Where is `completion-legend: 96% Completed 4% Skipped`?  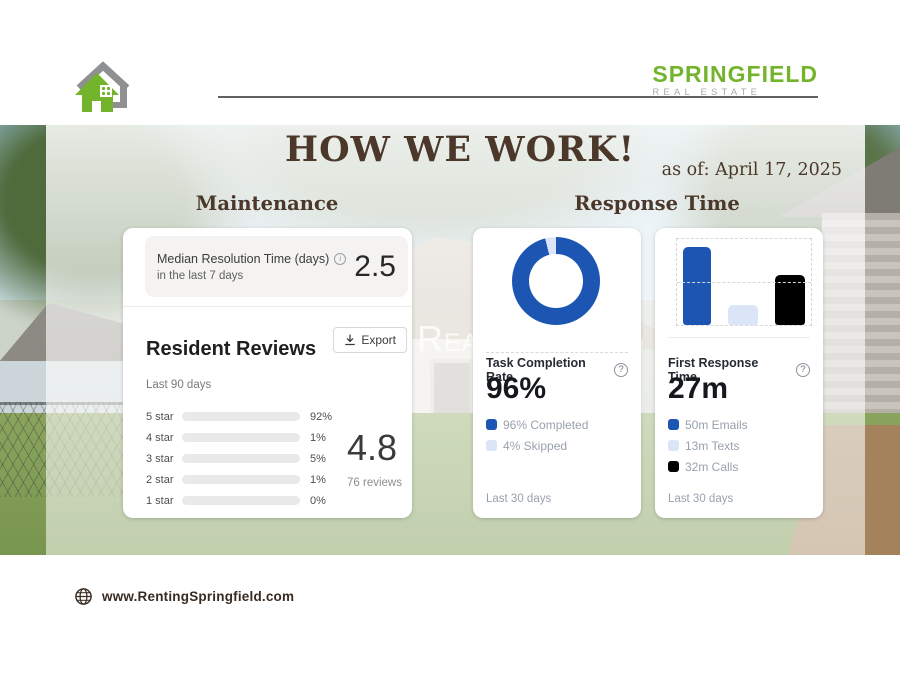
completion-legend: 96% Completed 4% Skipped is located at coordinates (537, 435).